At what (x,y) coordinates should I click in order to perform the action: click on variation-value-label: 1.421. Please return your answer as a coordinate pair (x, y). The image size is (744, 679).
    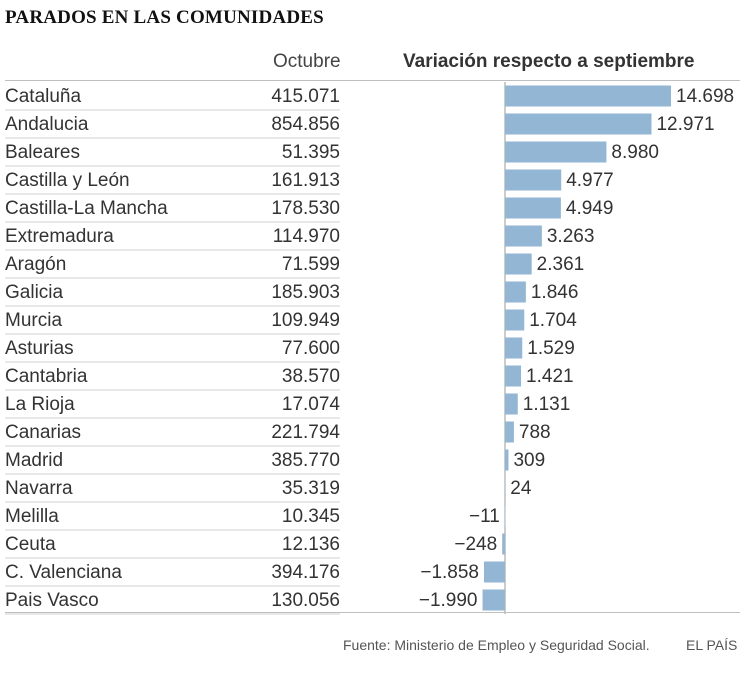
    Looking at the image, I should click on (550, 376).